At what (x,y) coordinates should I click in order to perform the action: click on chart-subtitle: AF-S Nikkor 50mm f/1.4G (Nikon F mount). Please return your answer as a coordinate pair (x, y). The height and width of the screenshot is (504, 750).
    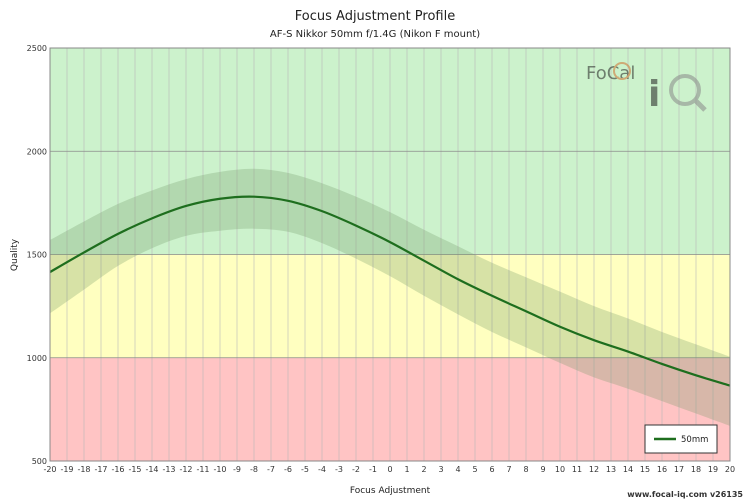
    Looking at the image, I should click on (375, 34).